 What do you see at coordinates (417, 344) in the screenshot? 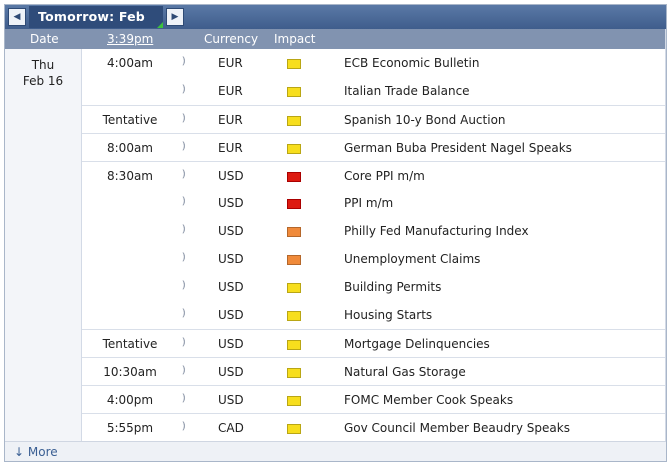
I see `event-title: Mortgage Delinquencies` at bounding box center [417, 344].